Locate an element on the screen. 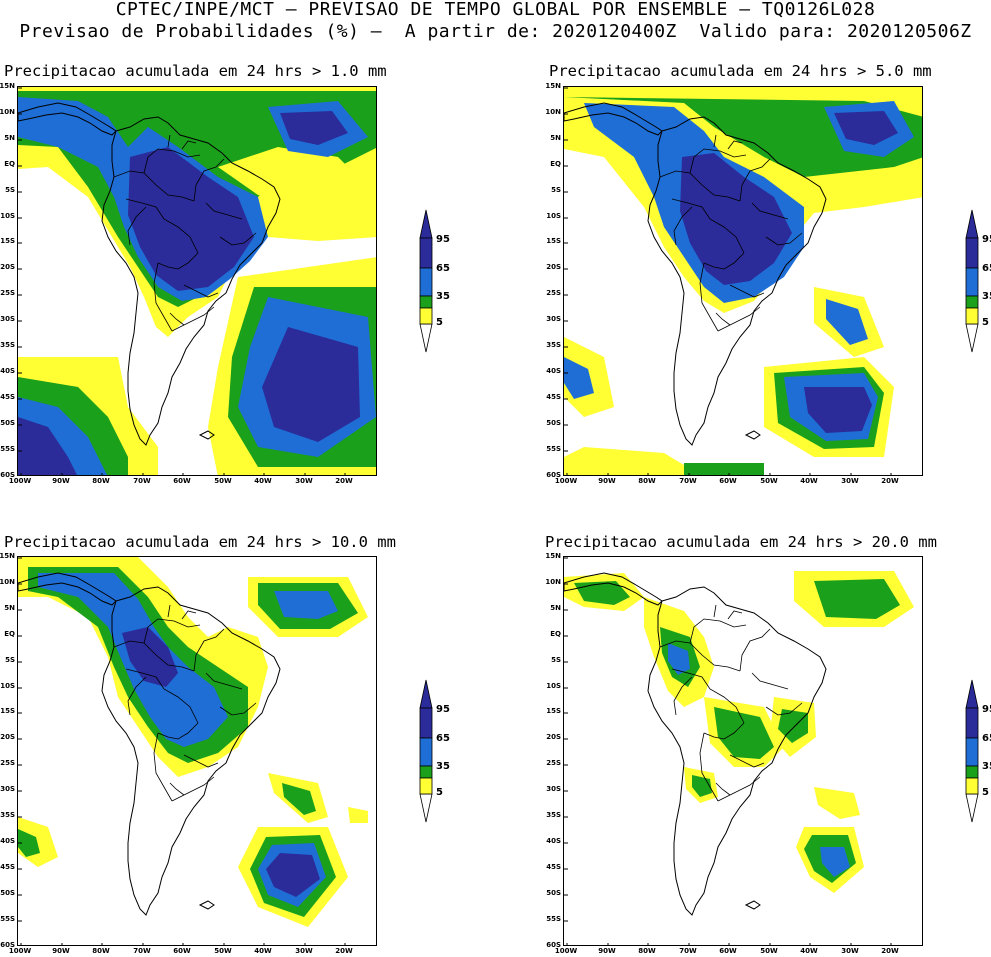 The width and height of the screenshot is (991, 957). panel-2-map is located at coordinates (743, 281).